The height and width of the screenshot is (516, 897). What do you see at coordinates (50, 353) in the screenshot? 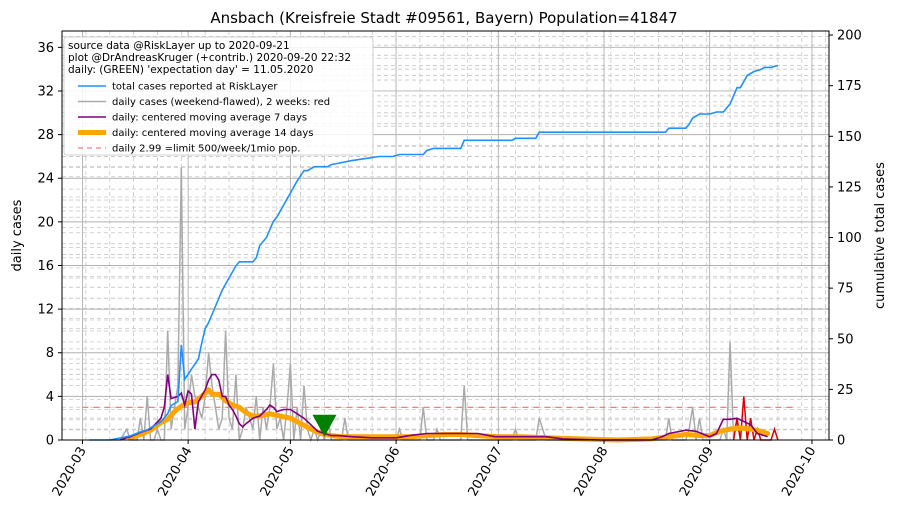
I see `left-tick-label: 8` at bounding box center [50, 353].